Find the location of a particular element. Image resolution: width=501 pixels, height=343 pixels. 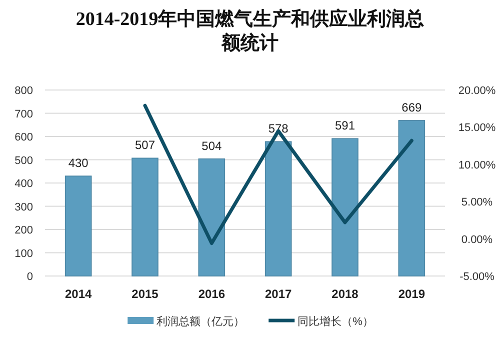

chart-title: 2014-2019年中国燃气生产和供应业利润总额统计 is located at coordinates (250, 32).